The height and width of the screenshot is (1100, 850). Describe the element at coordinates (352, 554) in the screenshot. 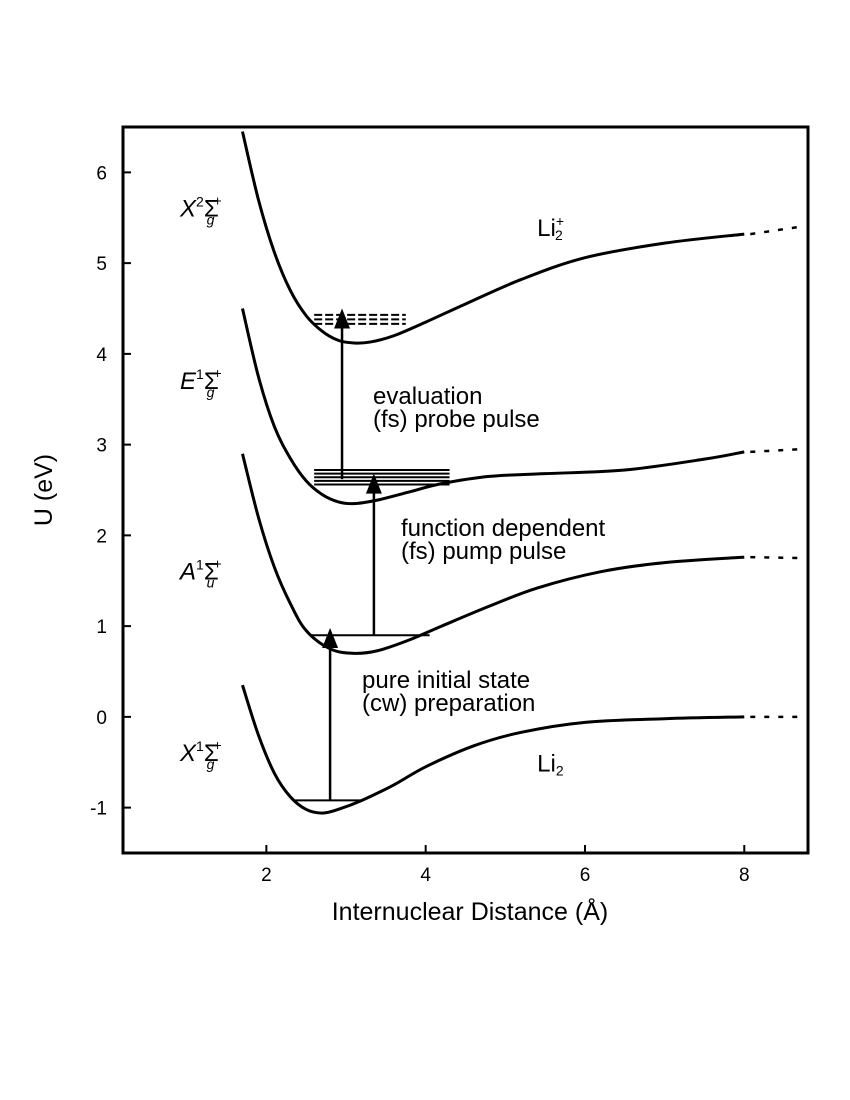

I see `transition-arrows` at that location.